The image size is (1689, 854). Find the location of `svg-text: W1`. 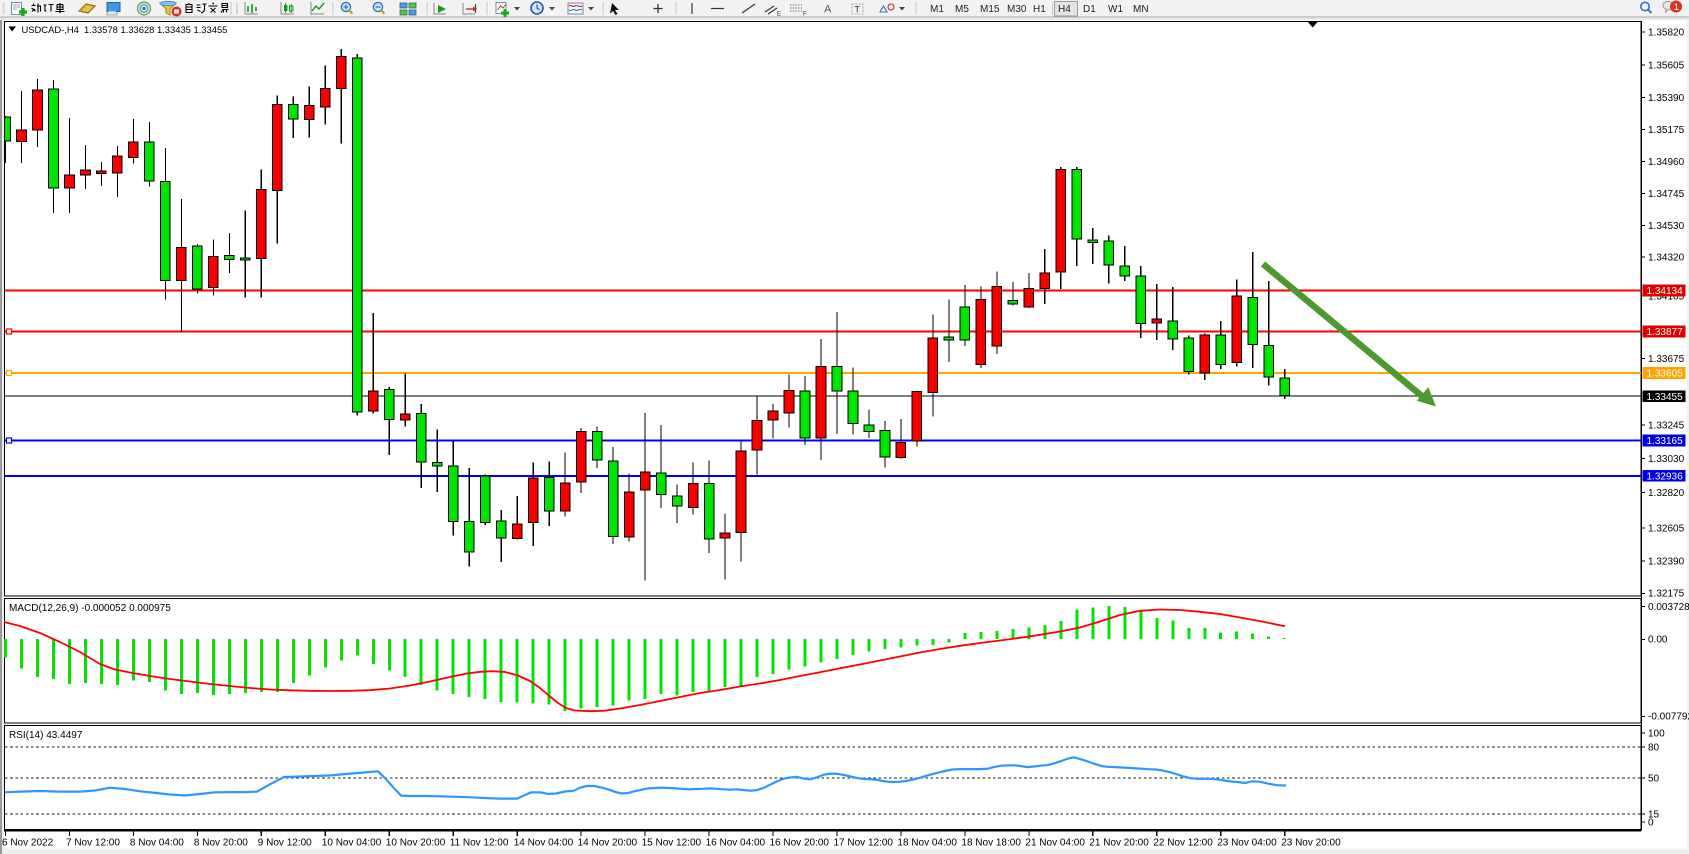

svg-text: W1 is located at coordinates (1115, 9).